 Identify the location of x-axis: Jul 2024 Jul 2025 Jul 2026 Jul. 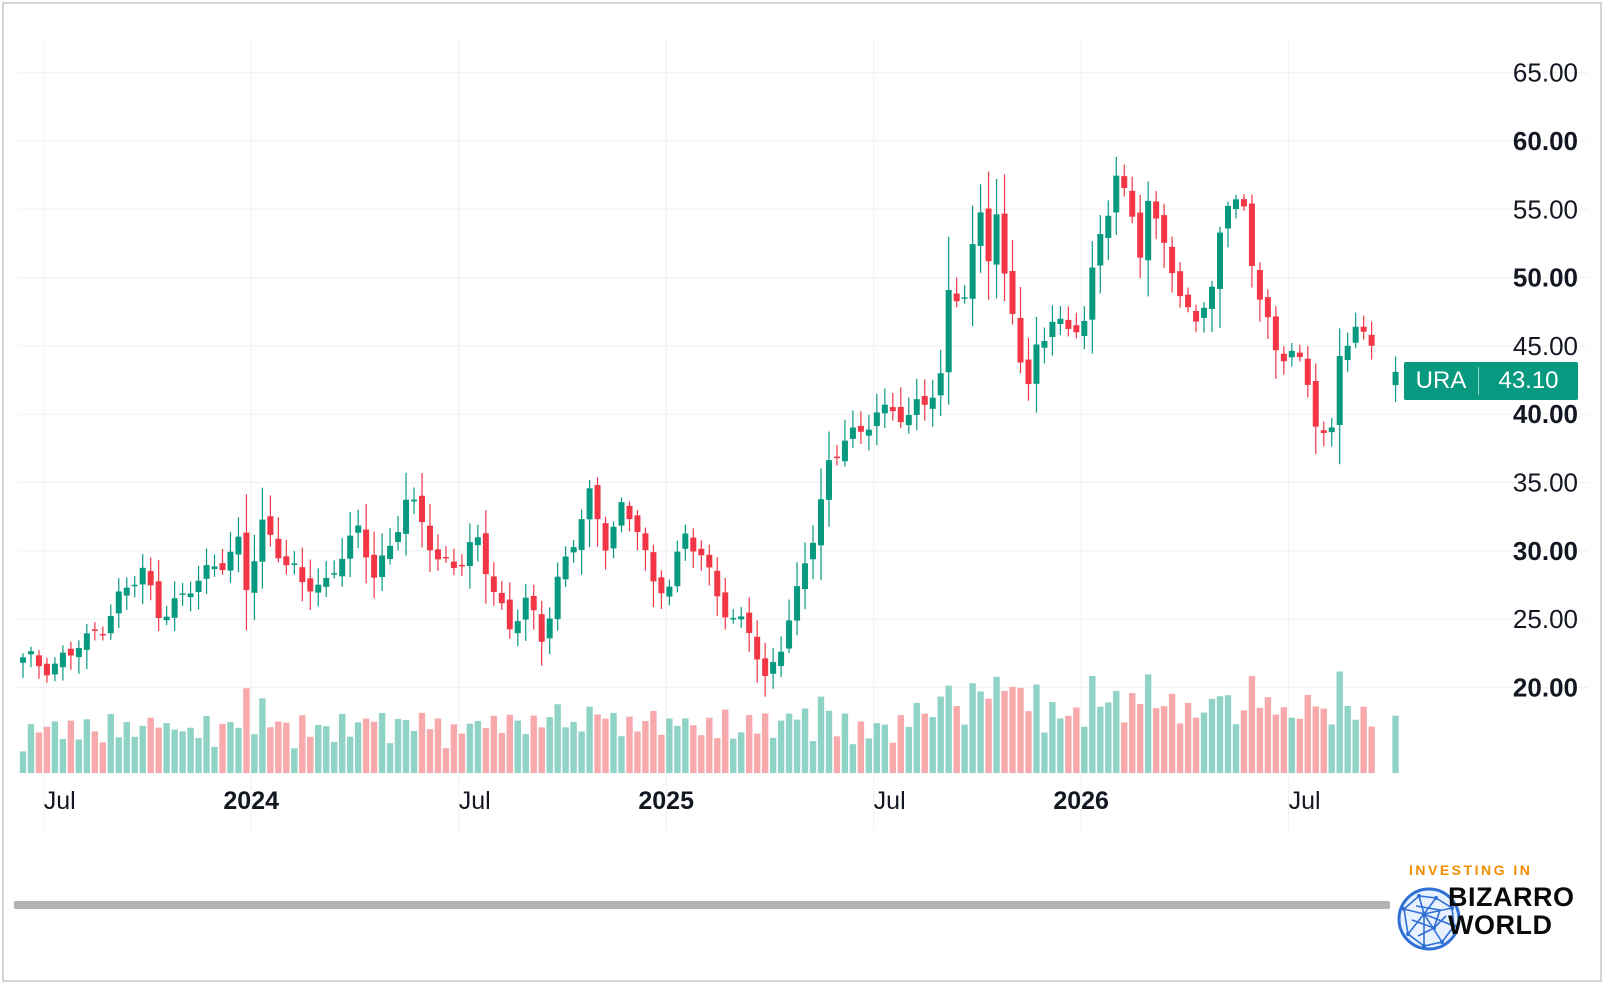
(682, 801).